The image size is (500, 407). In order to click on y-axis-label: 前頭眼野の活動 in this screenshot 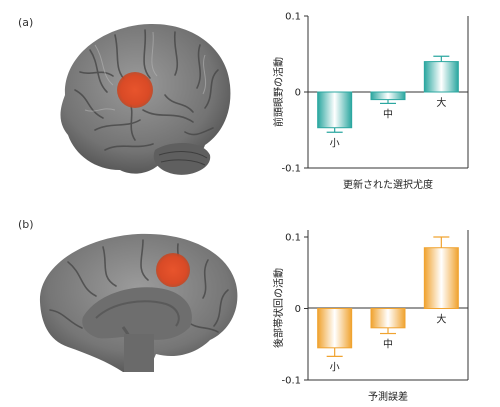, I will do `click(278, 92)`.